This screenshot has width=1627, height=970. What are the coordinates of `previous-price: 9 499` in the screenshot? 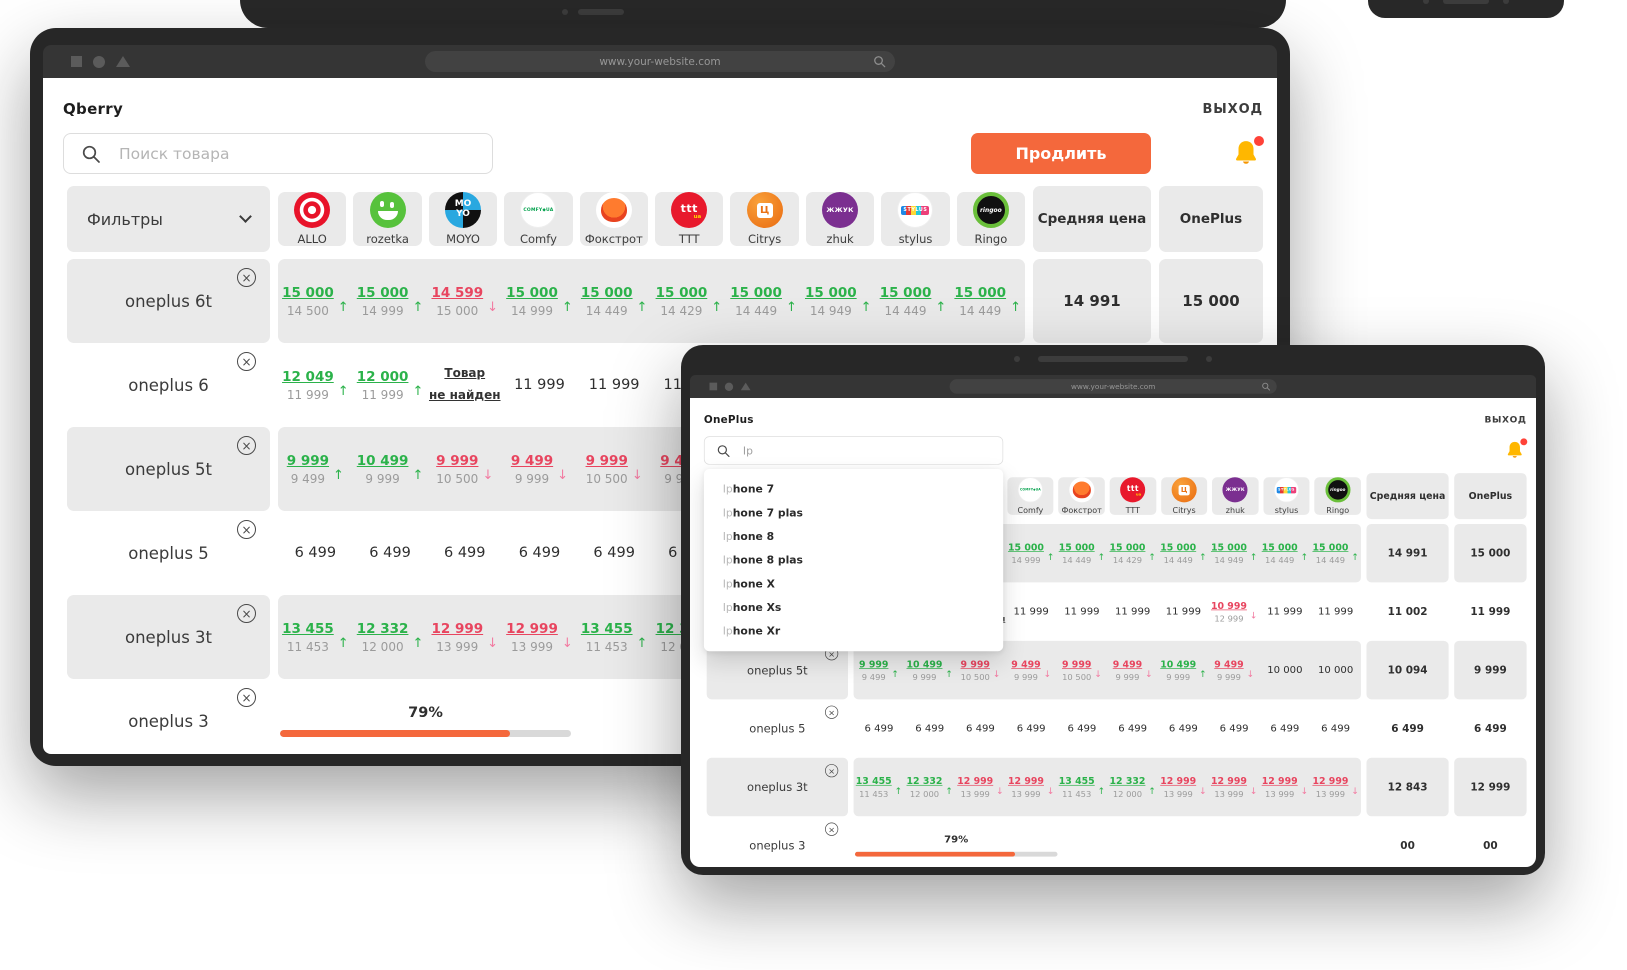 It's located at (873, 676).